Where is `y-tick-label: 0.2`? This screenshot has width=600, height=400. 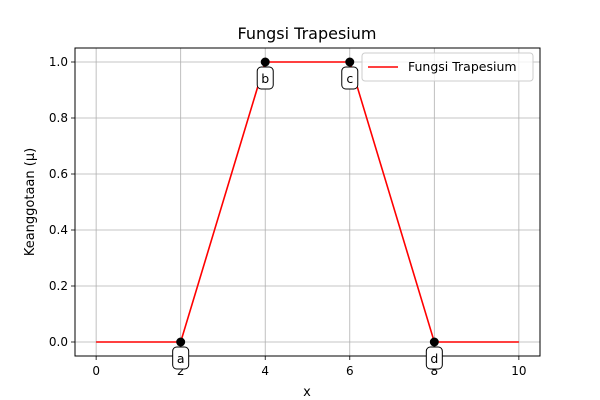 y-tick-label: 0.2 is located at coordinates (58, 286).